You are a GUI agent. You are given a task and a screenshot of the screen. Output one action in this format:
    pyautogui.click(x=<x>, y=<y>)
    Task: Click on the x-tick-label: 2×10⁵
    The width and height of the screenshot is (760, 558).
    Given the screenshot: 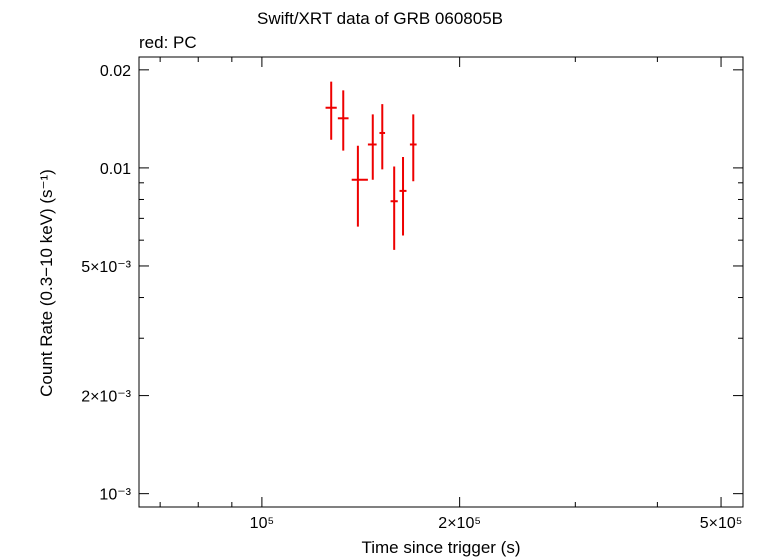 What is the action you would take?
    pyautogui.click(x=459, y=523)
    